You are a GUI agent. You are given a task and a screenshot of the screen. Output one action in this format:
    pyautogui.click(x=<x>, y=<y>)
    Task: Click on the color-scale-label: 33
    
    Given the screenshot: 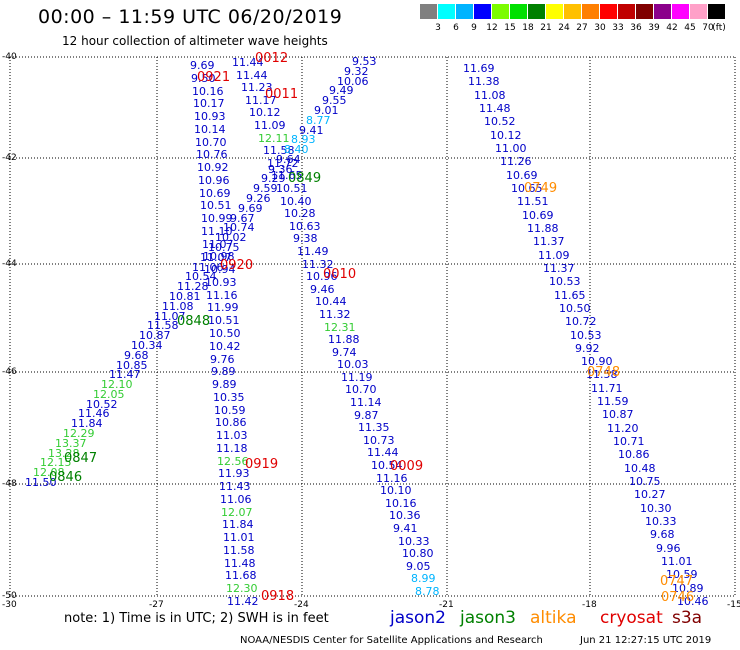 What is the action you would take?
    pyautogui.click(x=618, y=28)
    